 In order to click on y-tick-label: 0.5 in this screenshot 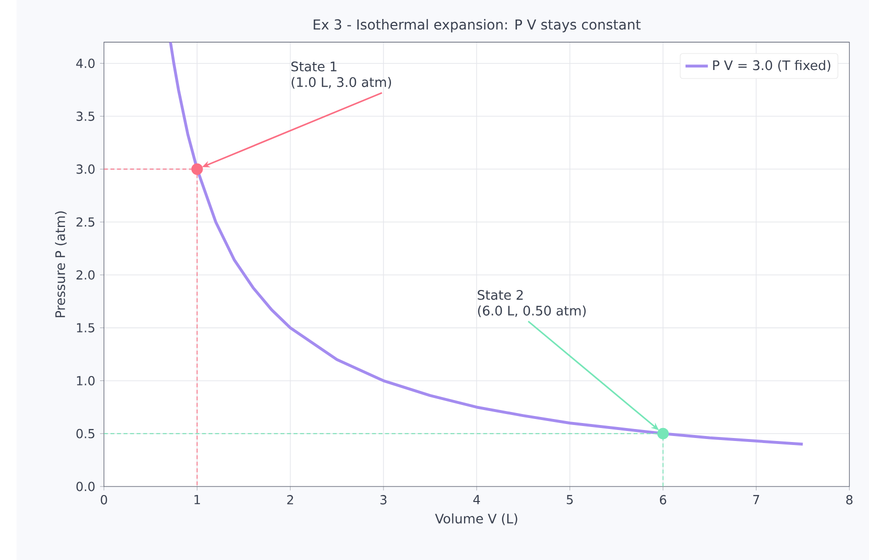, I will do `click(85, 433)`.